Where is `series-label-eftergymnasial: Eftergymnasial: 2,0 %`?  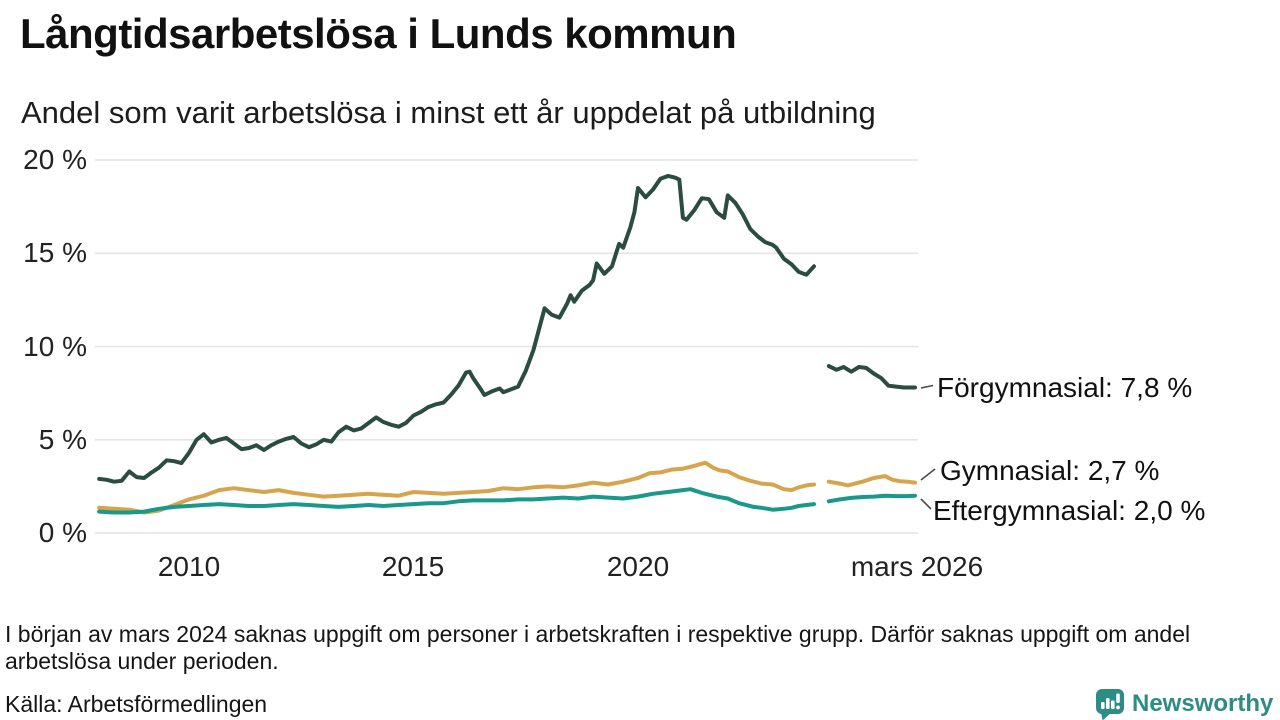
series-label-eftergymnasial: Eftergymnasial: 2,0 % is located at coordinates (1069, 510).